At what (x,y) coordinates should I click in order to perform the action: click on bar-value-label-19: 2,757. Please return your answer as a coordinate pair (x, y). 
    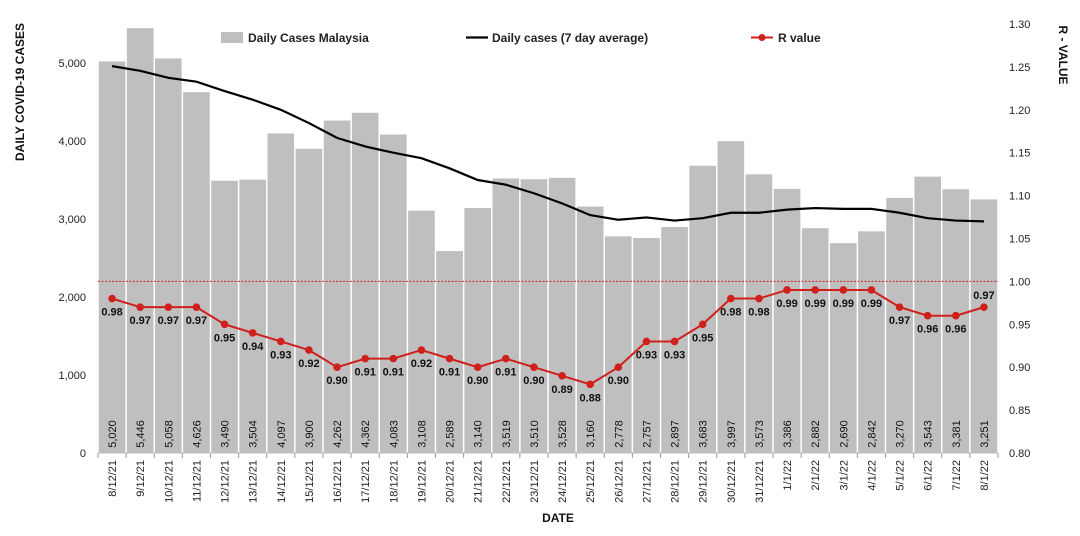
    Looking at the image, I should click on (647, 434).